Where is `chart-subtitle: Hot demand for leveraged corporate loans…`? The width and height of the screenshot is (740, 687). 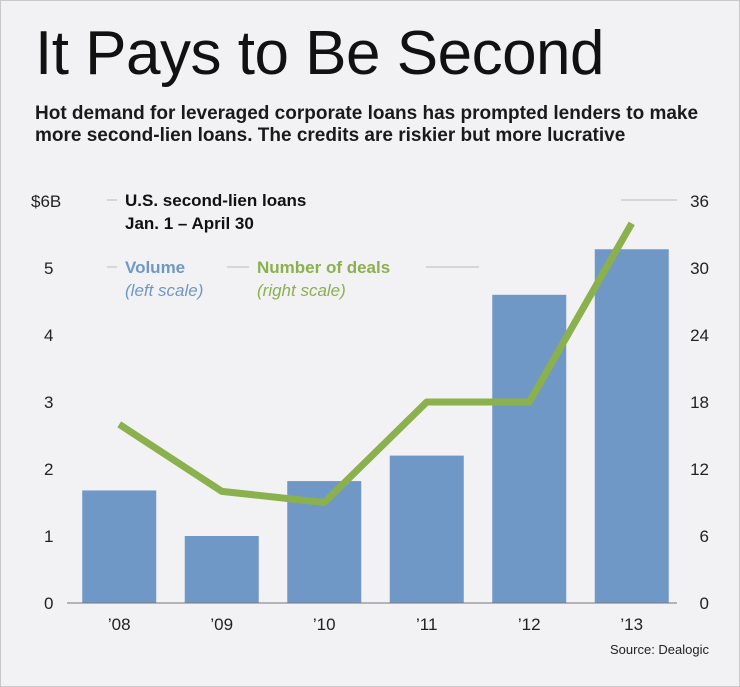 chart-subtitle: Hot demand for leveraged corporate loans… is located at coordinates (367, 124).